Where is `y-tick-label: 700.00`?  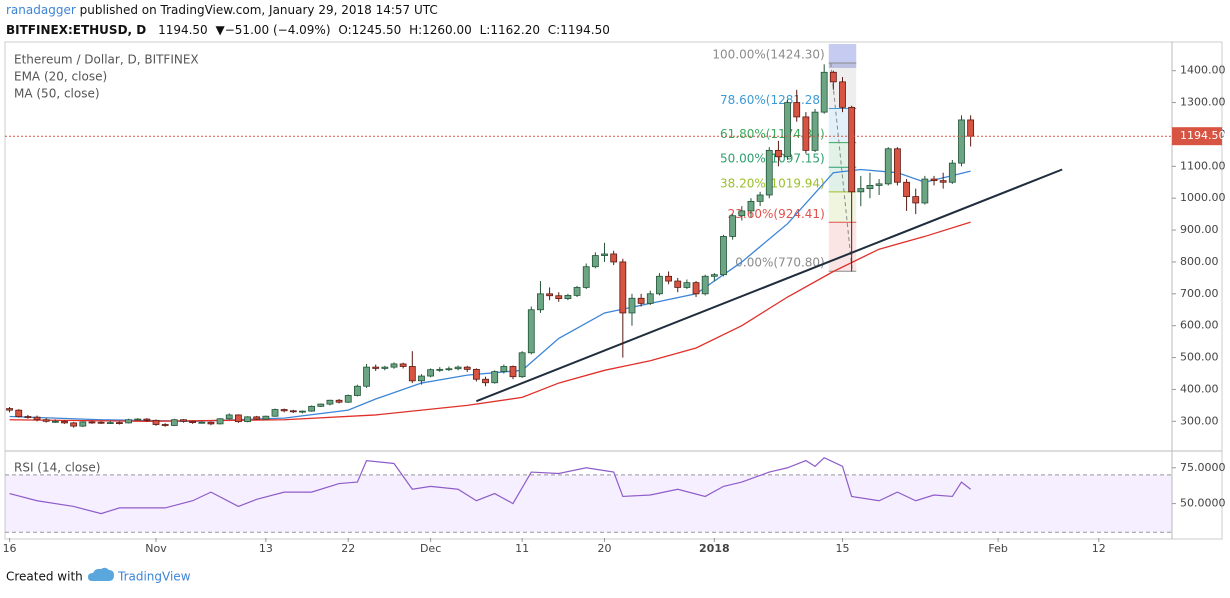
y-tick-label: 700.00 is located at coordinates (1199, 293).